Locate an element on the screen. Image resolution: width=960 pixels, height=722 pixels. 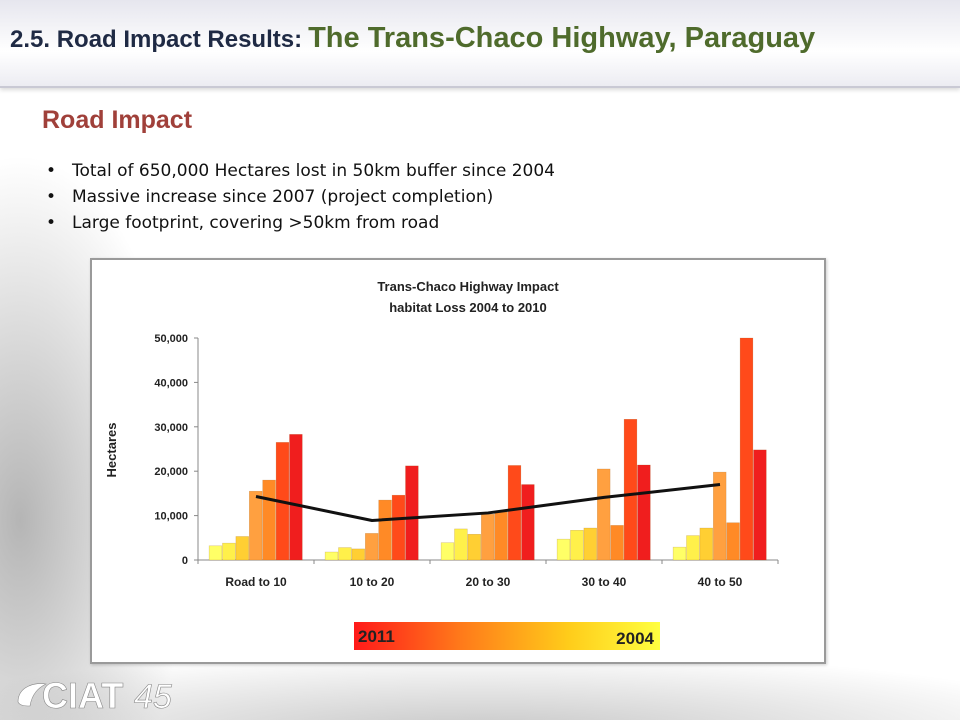
title-prefix: 2.5. Road Impact Results: is located at coordinates (156, 39).